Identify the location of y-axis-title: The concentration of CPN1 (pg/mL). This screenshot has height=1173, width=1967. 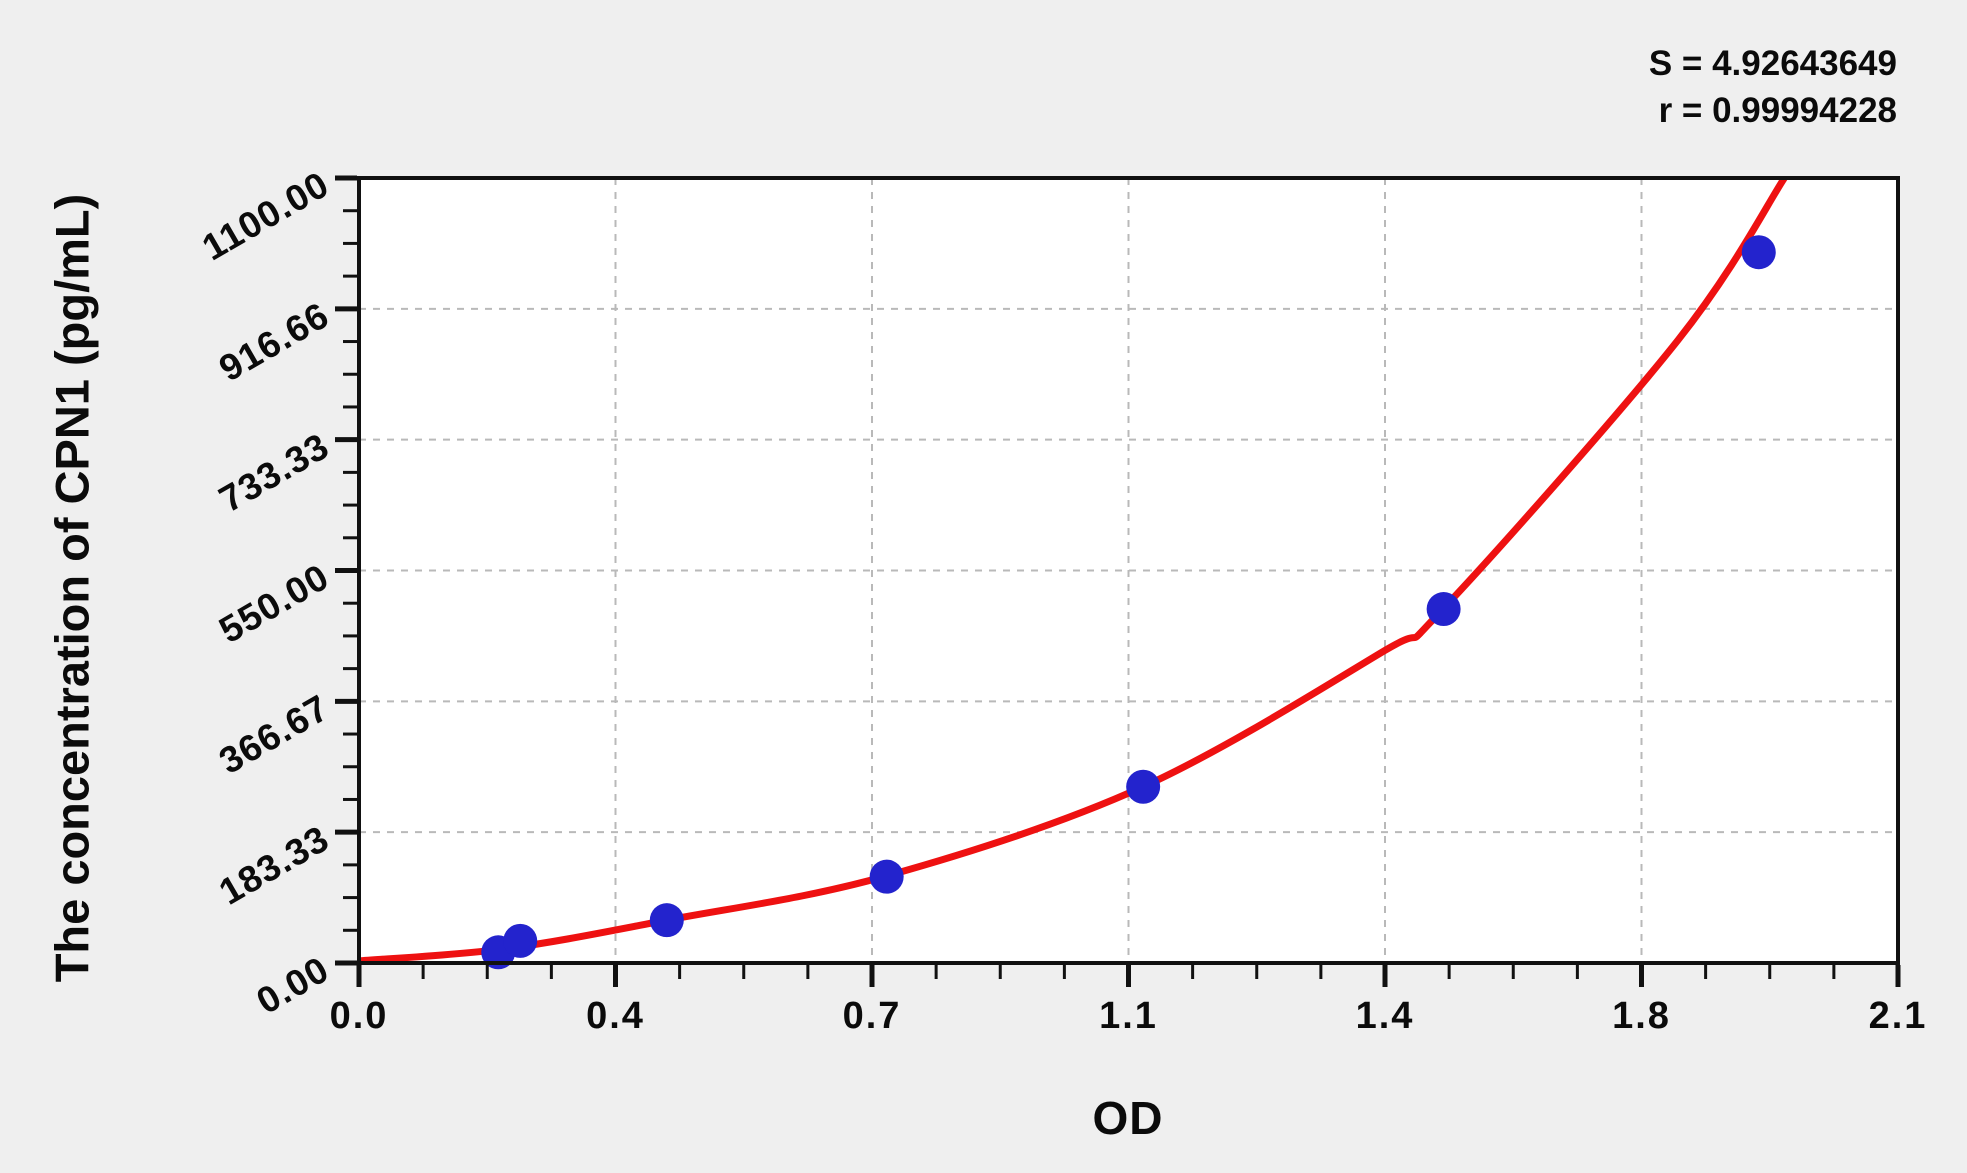
(72, 588).